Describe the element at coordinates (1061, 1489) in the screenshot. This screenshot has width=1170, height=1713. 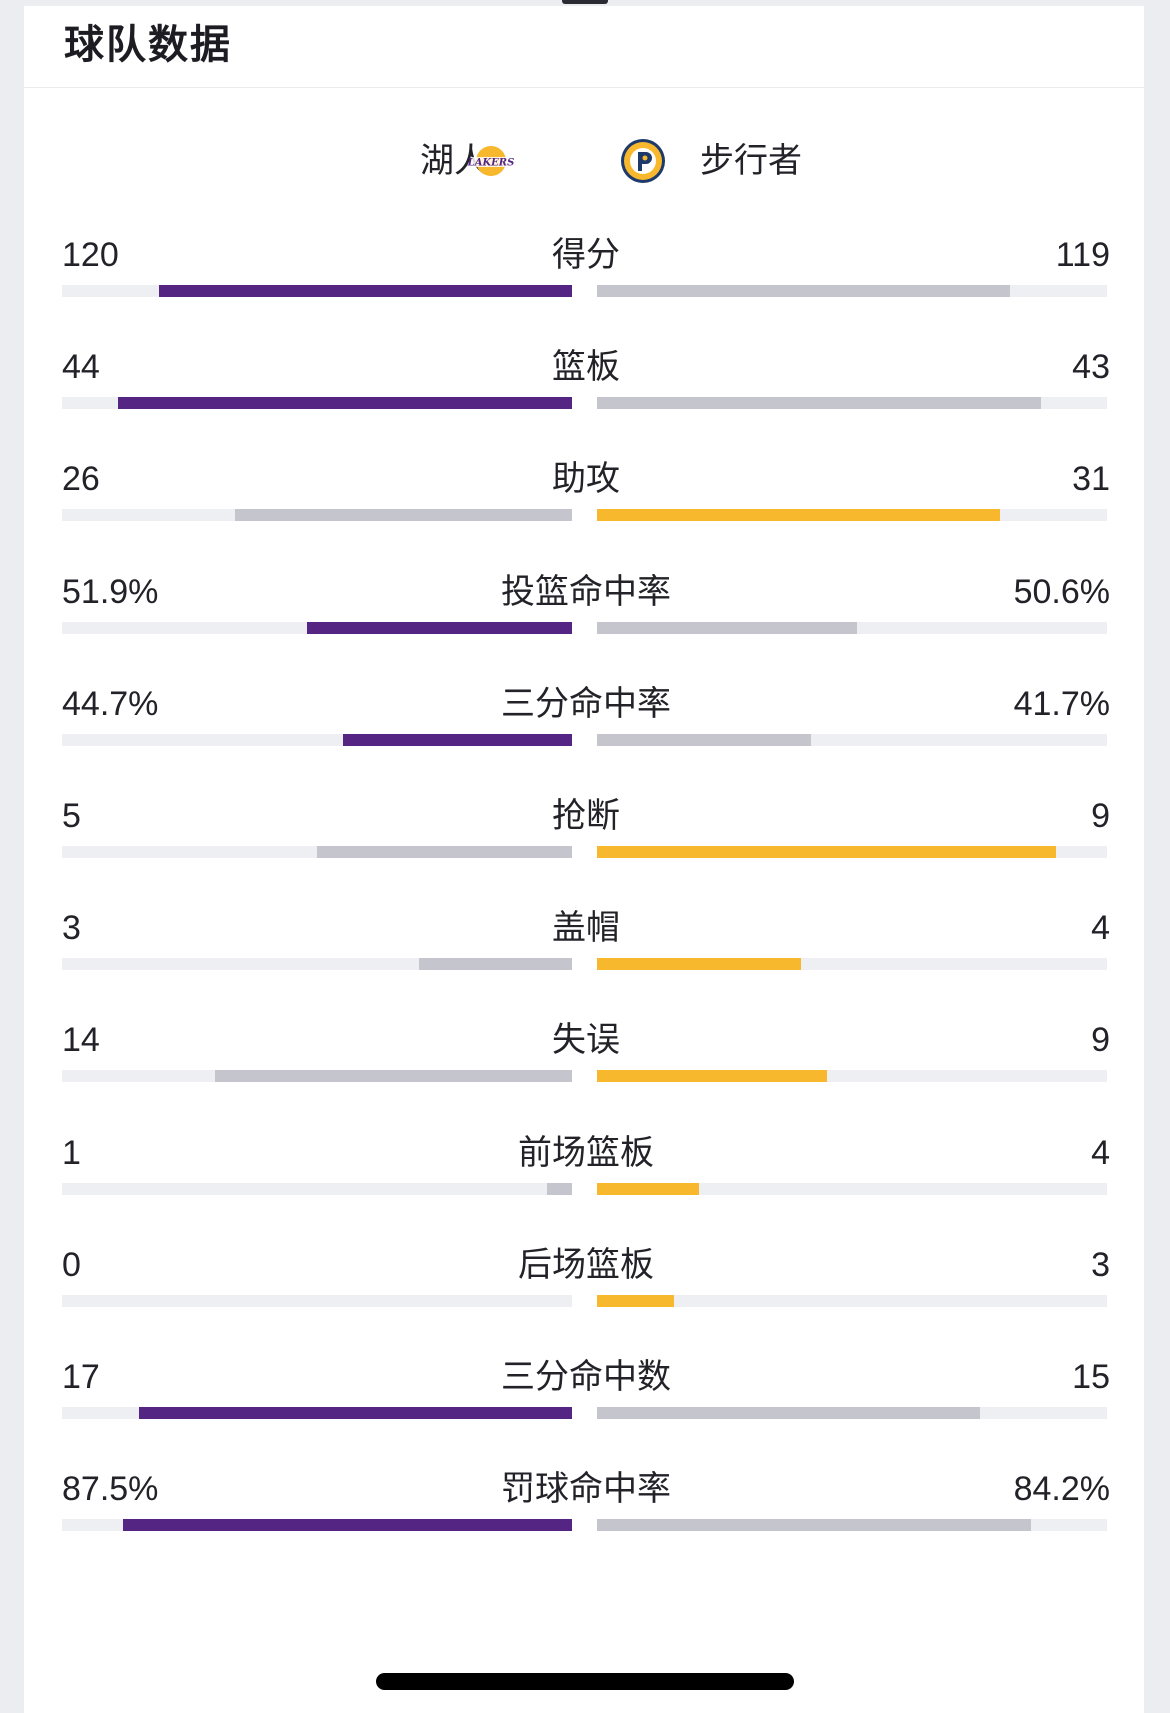
I see `away-stat-value: 84.2%` at that location.